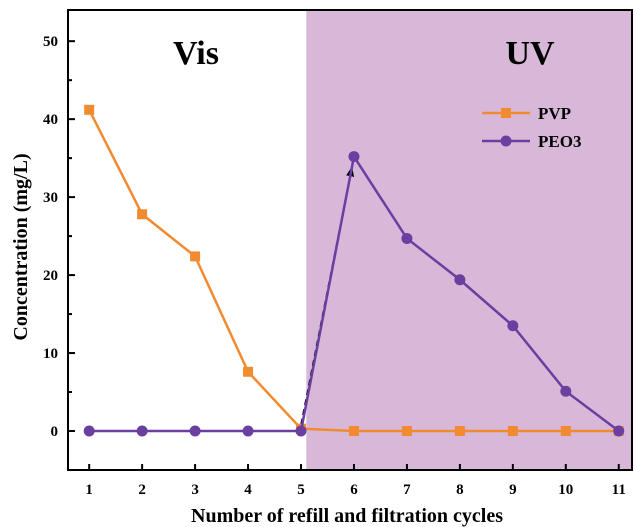 The width and height of the screenshot is (636, 527). I want to click on x-axis-title: Number of refill and filtration cycles, so click(347, 516).